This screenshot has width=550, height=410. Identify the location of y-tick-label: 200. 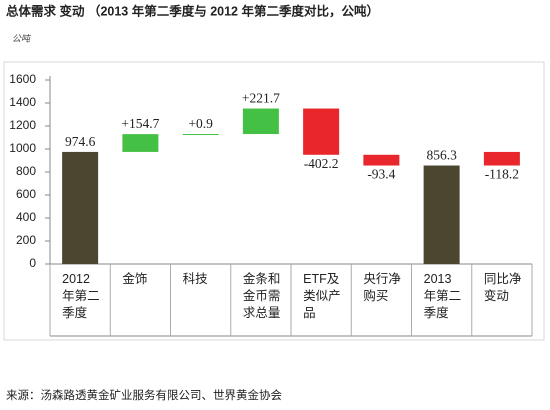
(26, 240).